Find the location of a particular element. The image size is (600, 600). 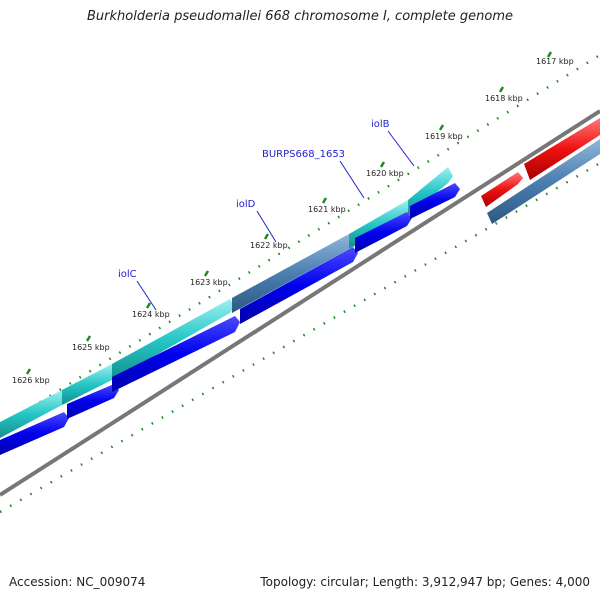

tick-label: 1622 kbp is located at coordinates (269, 245).